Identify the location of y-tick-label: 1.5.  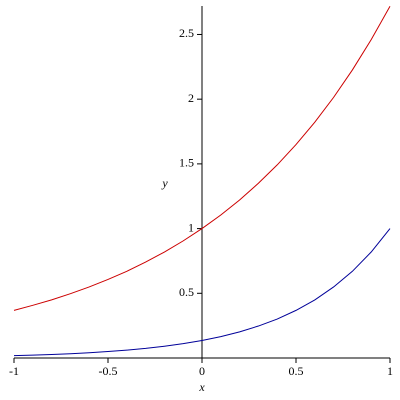
(186, 163).